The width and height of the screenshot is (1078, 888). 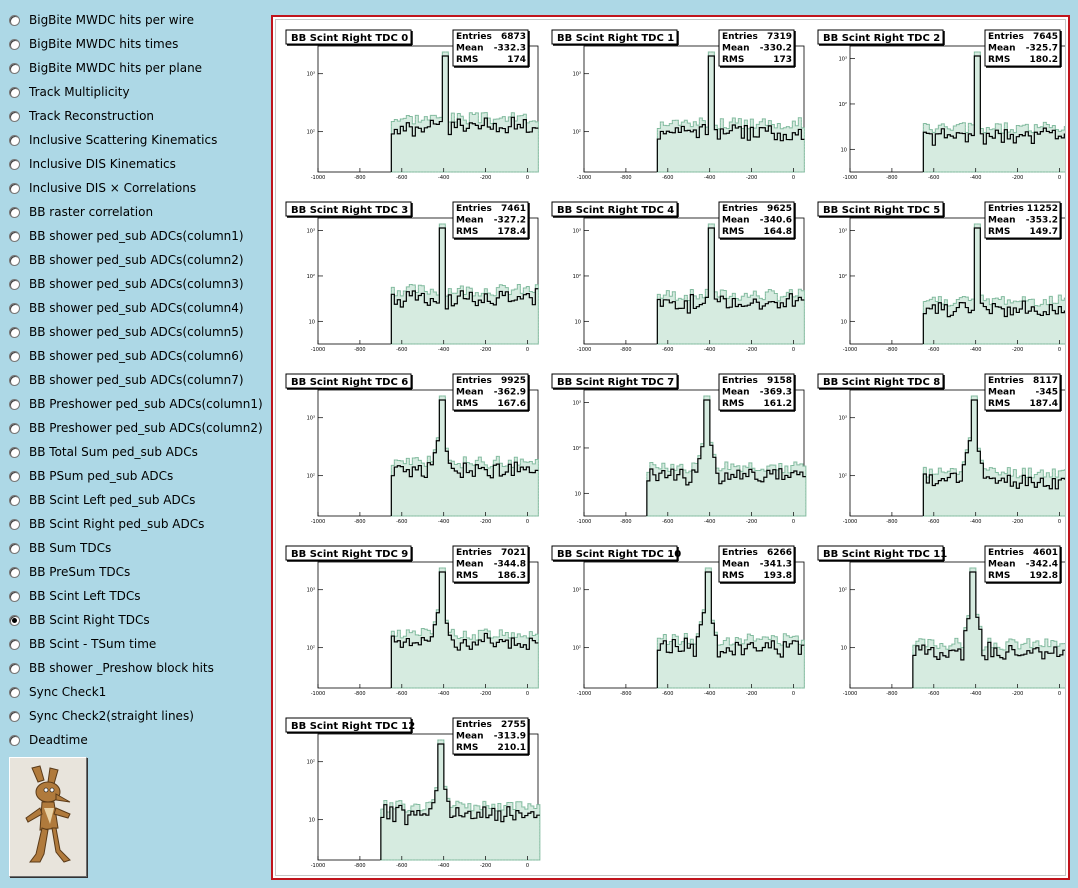 I want to click on radio-item-bb-scint-tsum-time: BB Scint - TSum time, so click(x=82, y=644).